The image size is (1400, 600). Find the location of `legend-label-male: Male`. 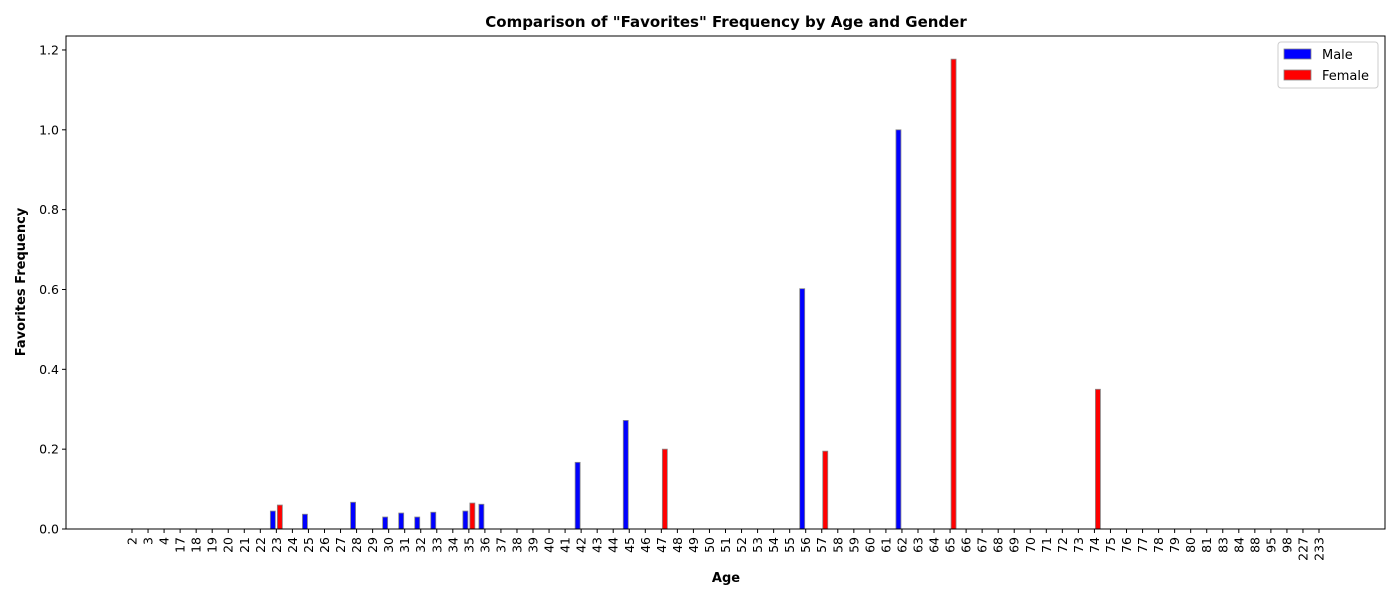

legend-label-male: Male is located at coordinates (1337, 55).